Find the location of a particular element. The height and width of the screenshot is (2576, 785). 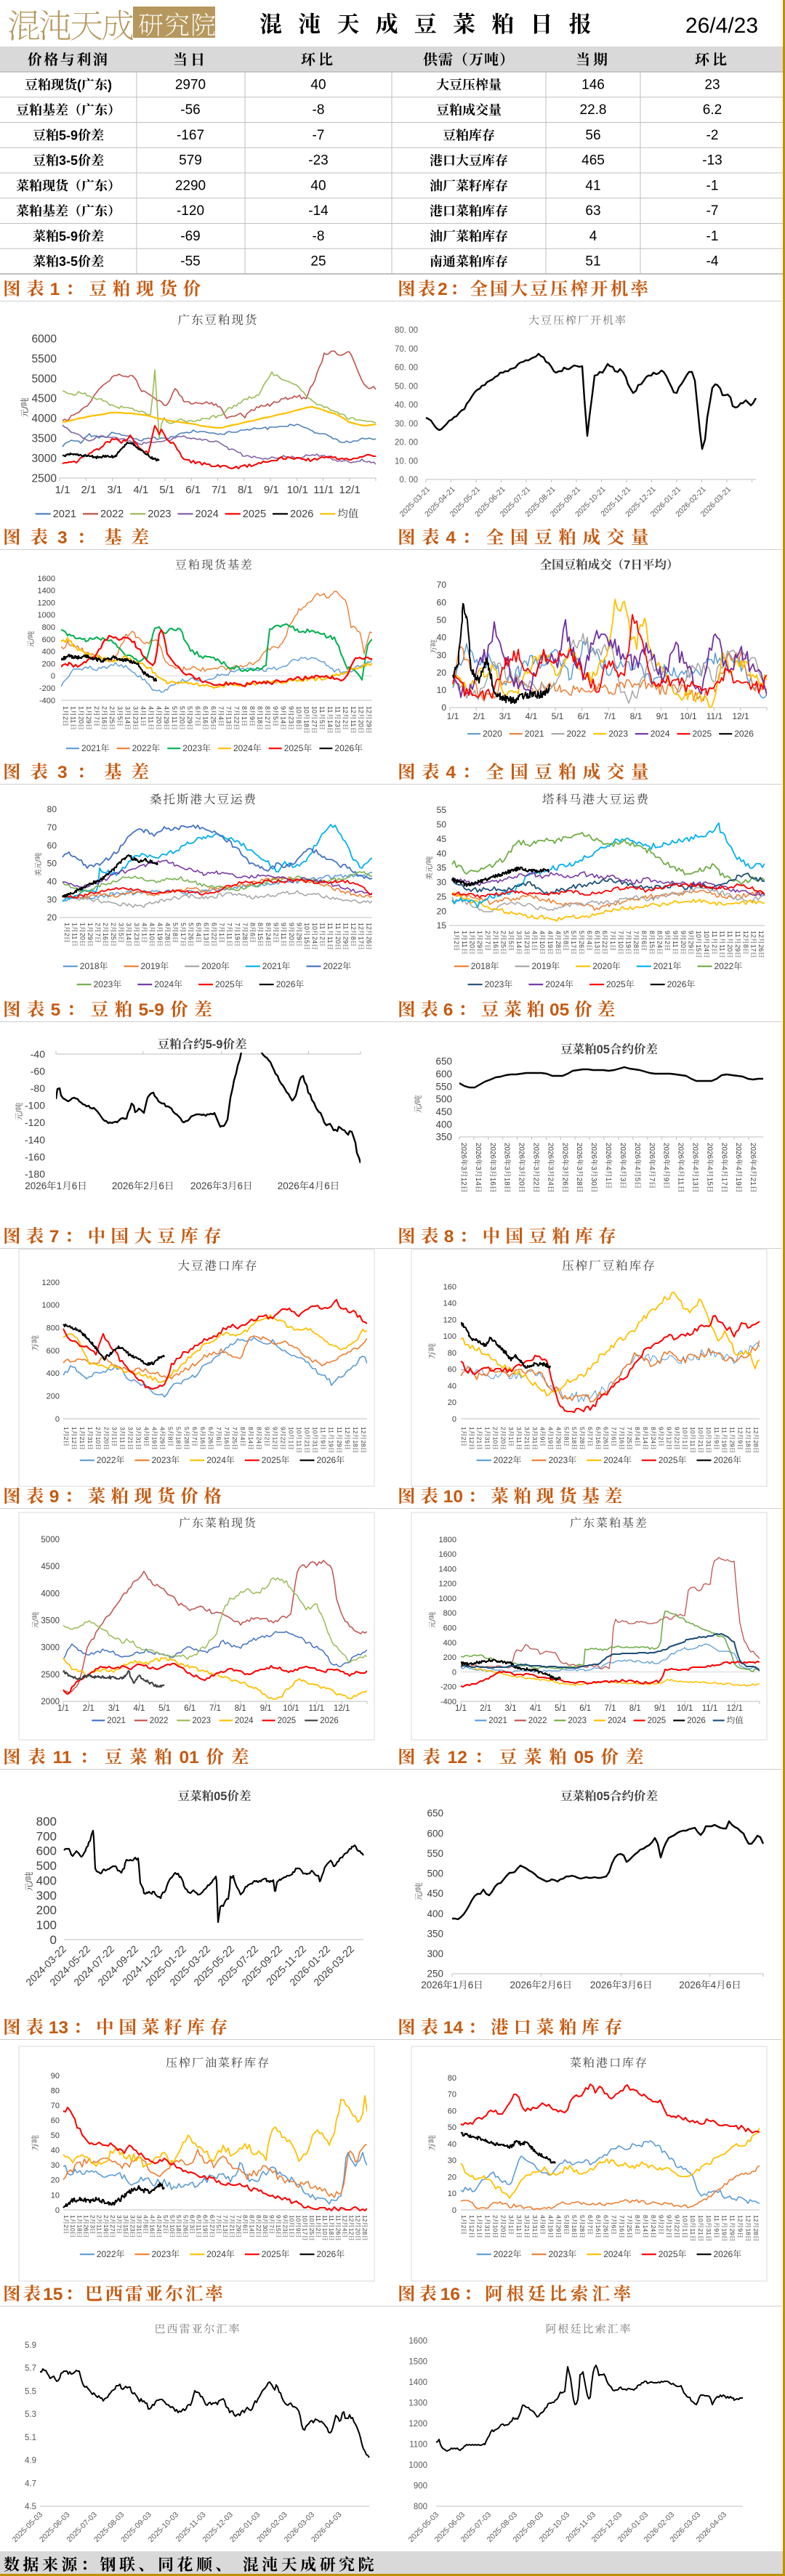

svg-text: 17 is located at coordinates (305, 2231).